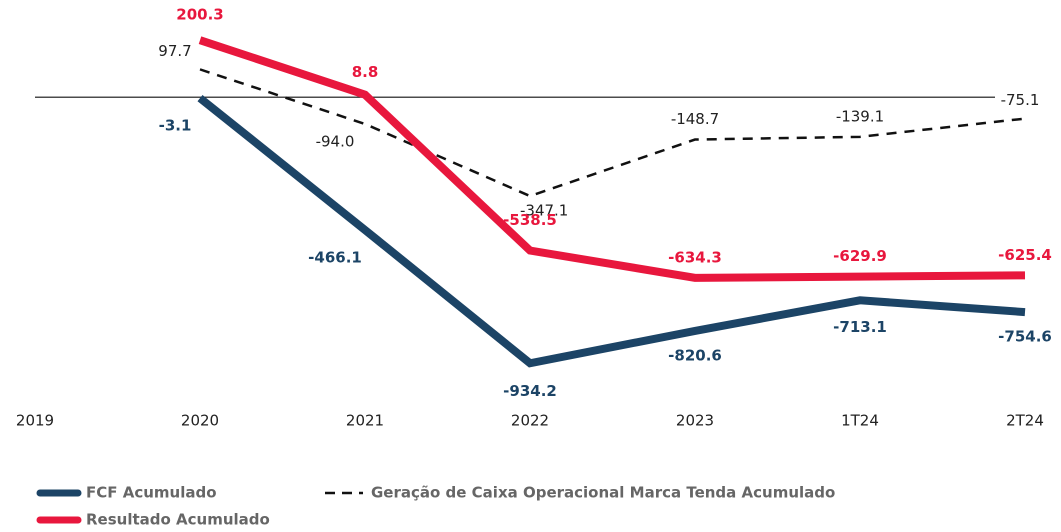 The height and width of the screenshot is (532, 1061). Describe the element at coordinates (365, 421) in the screenshot. I see `x-tick-label: 2021` at that location.